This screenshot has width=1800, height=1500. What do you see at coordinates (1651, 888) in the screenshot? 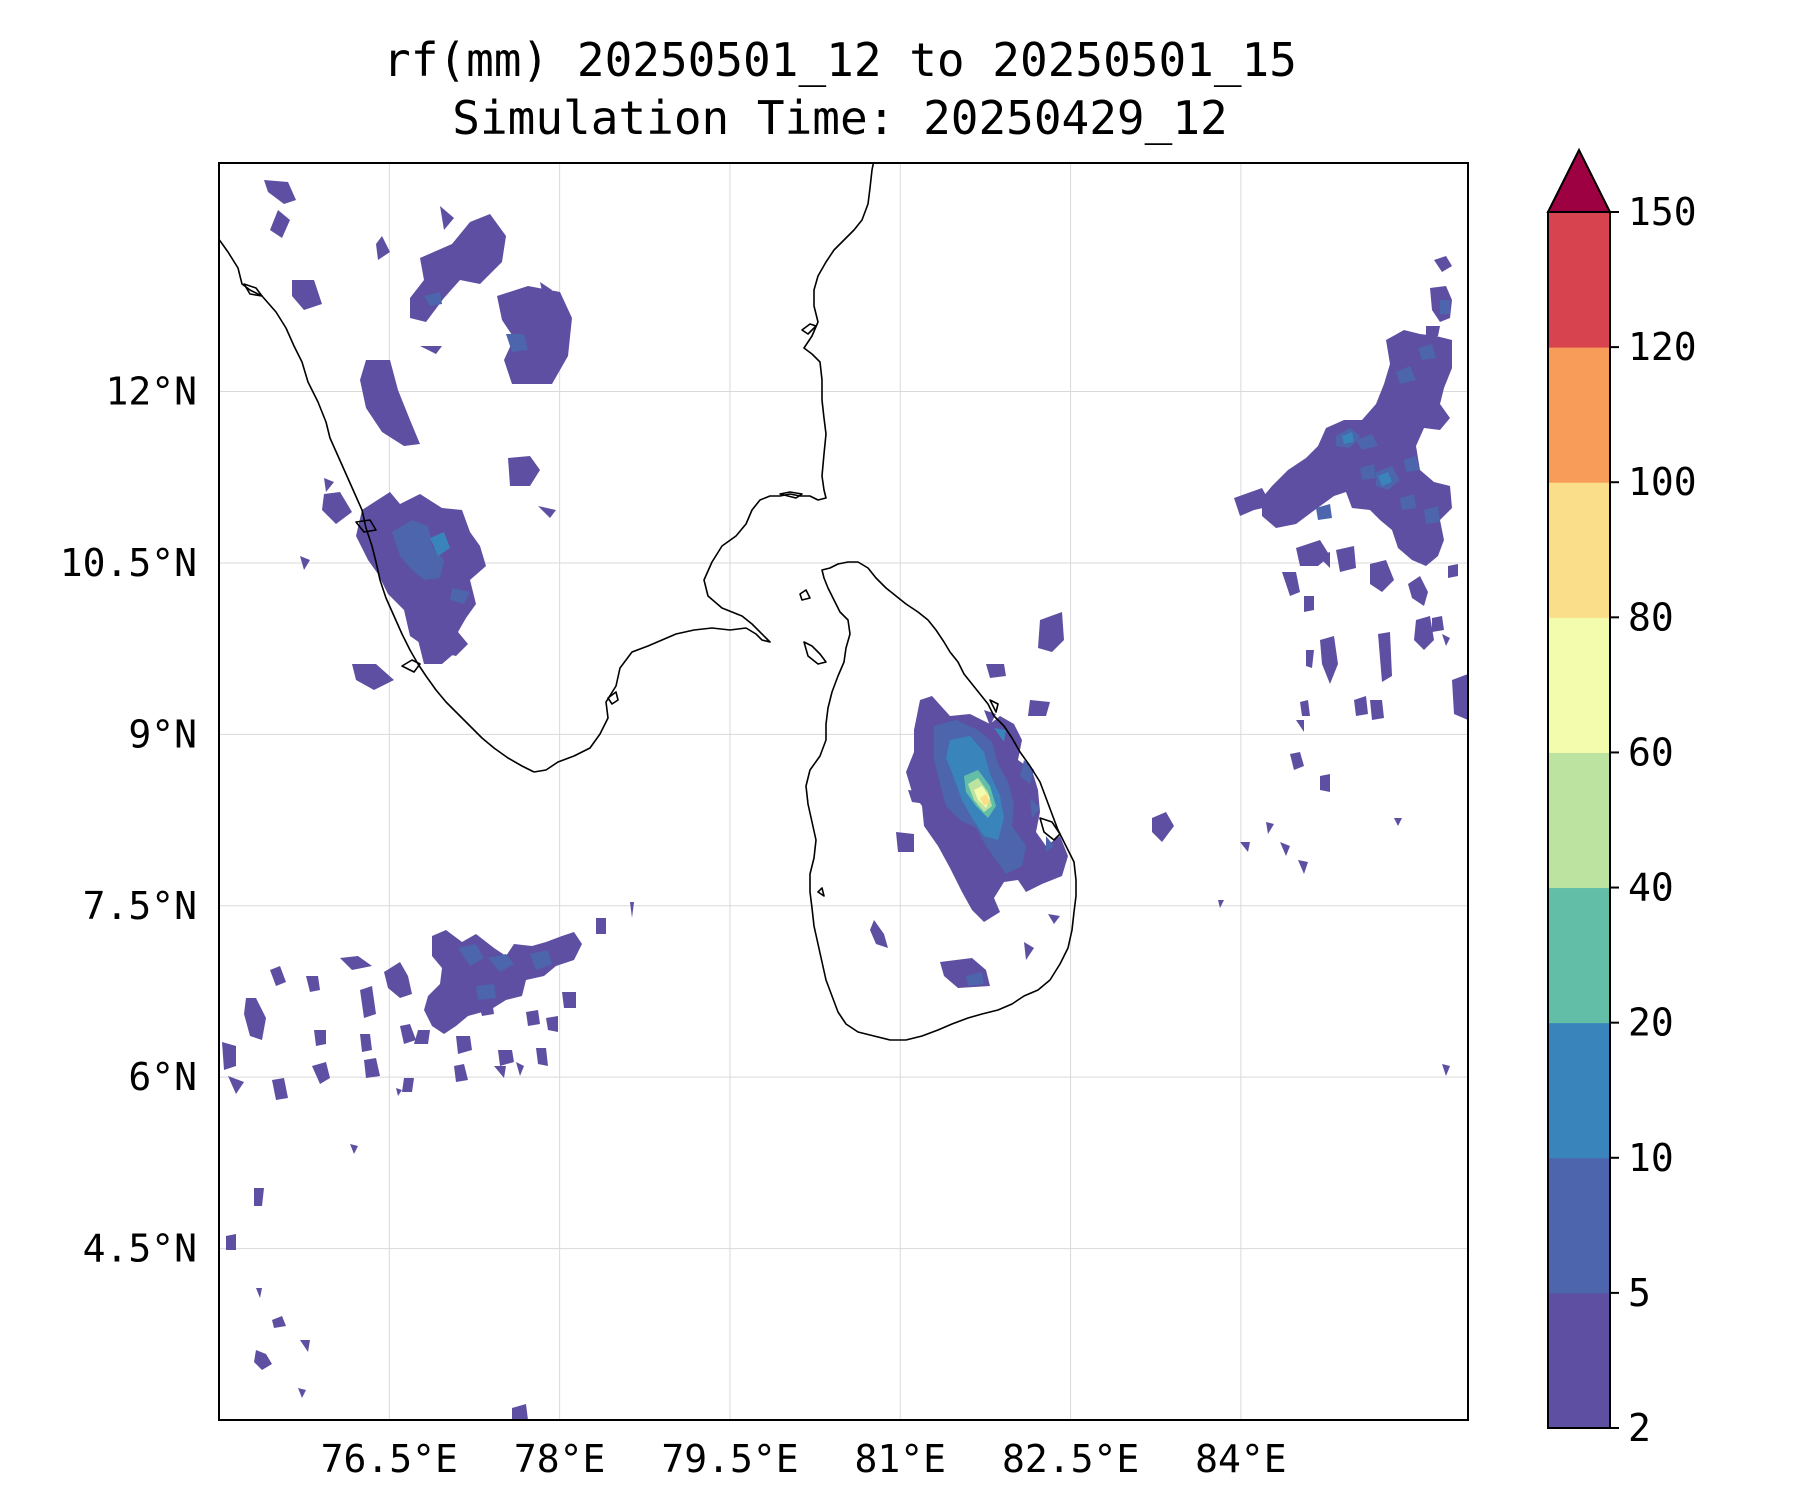
I see `colorbar-tick-label: 40` at bounding box center [1651, 888].